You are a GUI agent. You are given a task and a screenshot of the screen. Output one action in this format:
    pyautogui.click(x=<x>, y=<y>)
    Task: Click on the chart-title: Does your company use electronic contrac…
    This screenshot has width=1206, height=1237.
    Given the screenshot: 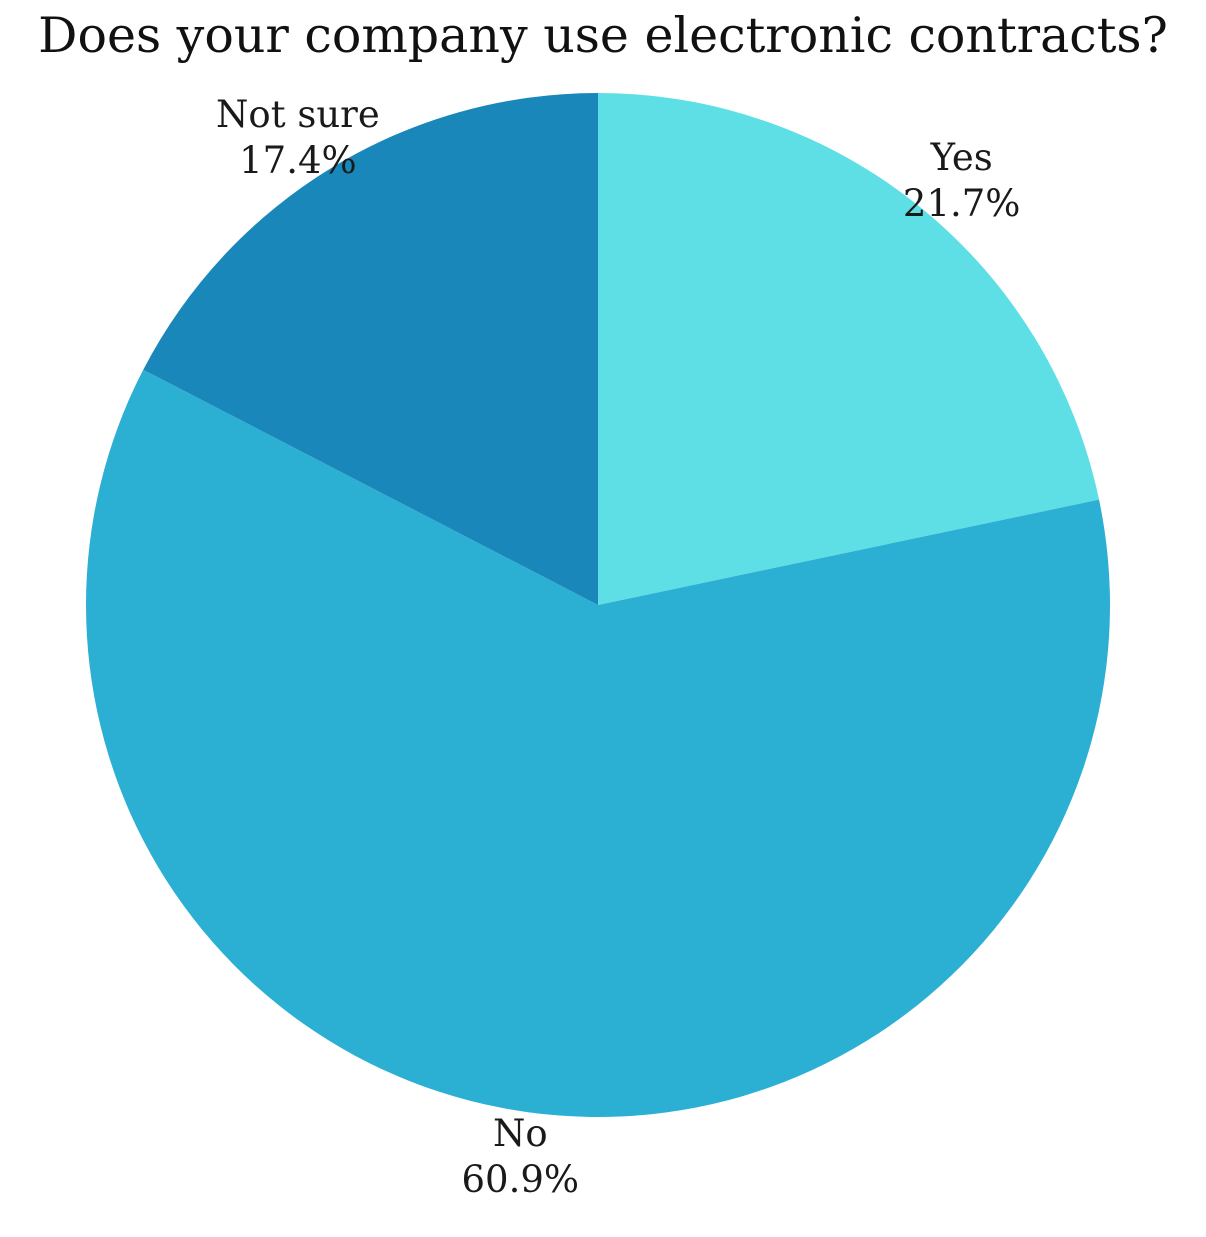 What is the action you would take?
    pyautogui.click(x=603, y=35)
    